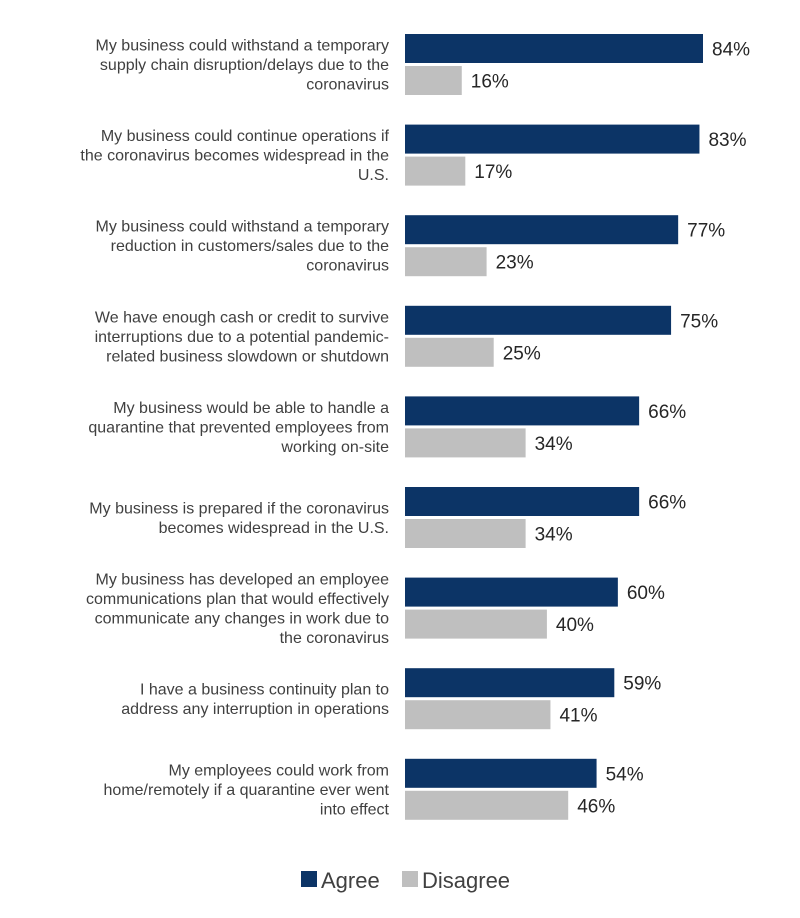 Image resolution: width=800 pixels, height=918 pixels. Describe the element at coordinates (309, 879) in the screenshot. I see `legend-swatch-agree` at that location.